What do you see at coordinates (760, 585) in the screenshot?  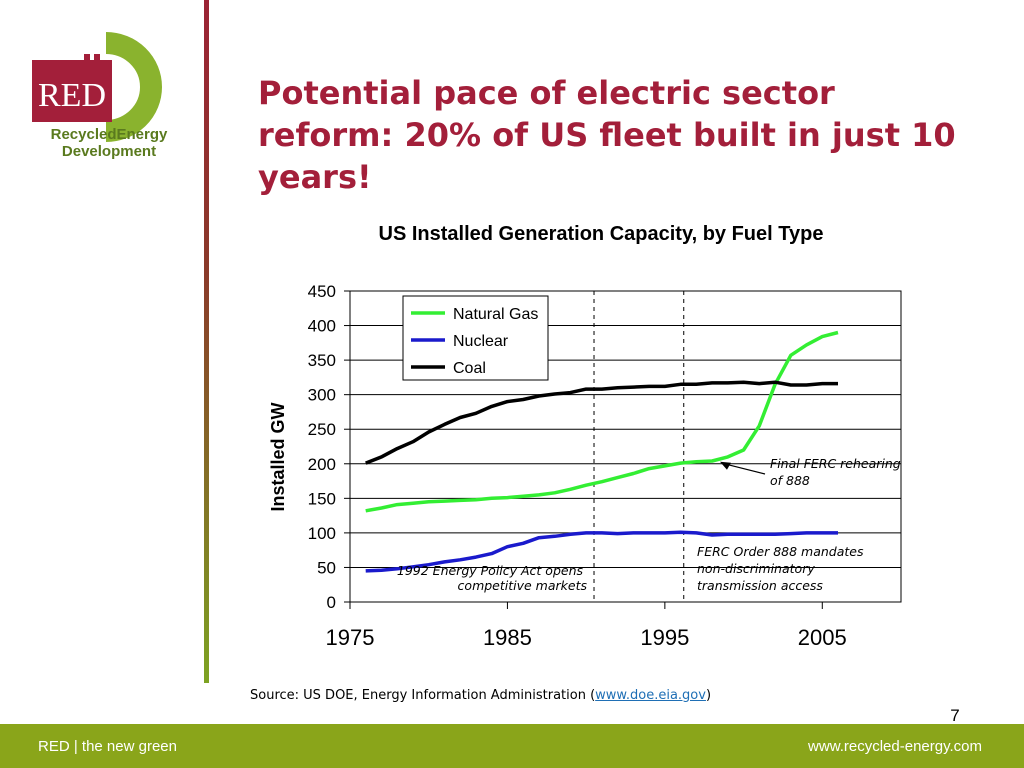 I see `annotation-ferc-line-3: transmission access` at bounding box center [760, 585].